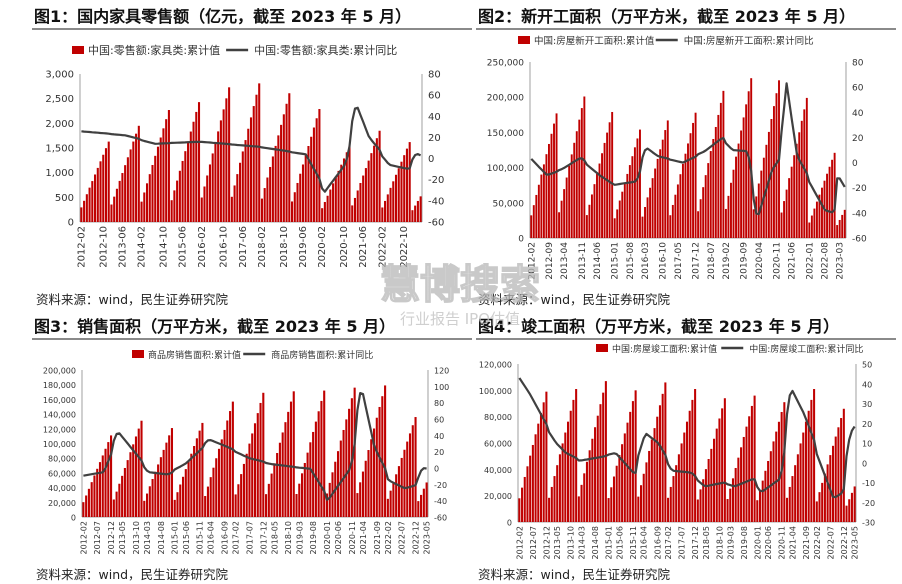 Image resolution: width=902 pixels, height=584 pixels. I want to click on x-tick-label: 2019-08, so click(313, 537).